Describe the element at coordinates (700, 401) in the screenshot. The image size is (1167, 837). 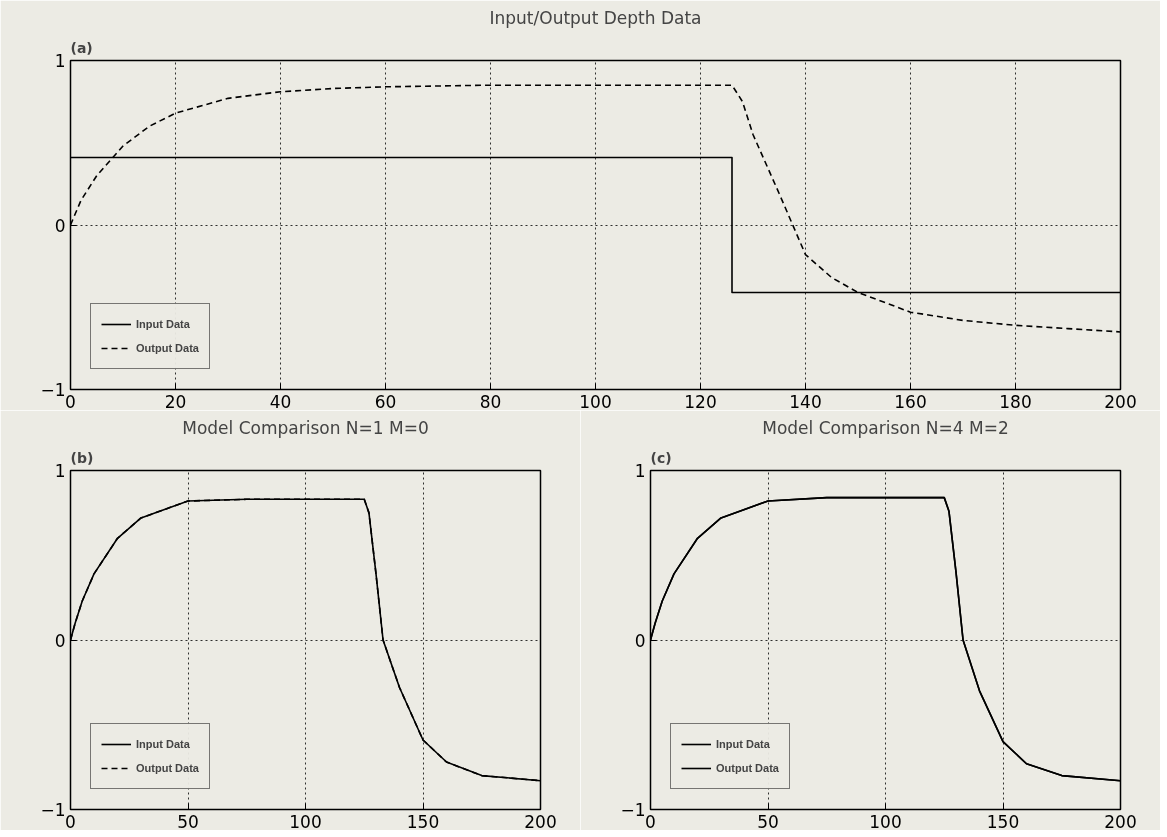
I see `x-tick-label: 120` at that location.